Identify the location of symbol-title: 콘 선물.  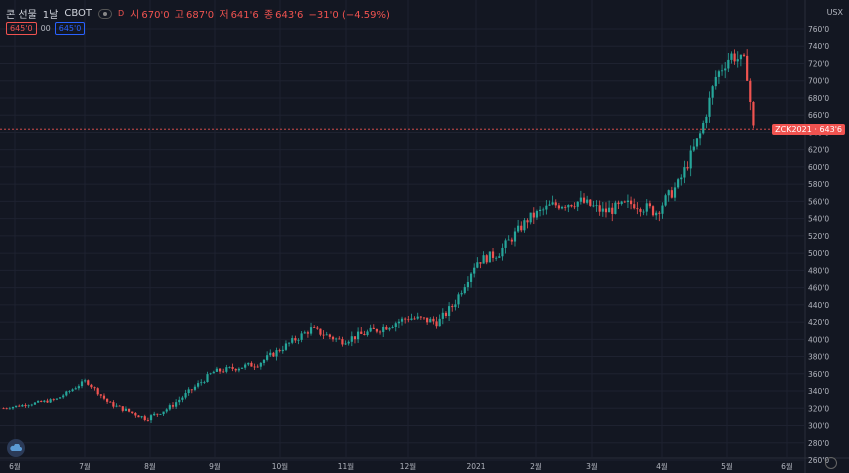
(21, 15).